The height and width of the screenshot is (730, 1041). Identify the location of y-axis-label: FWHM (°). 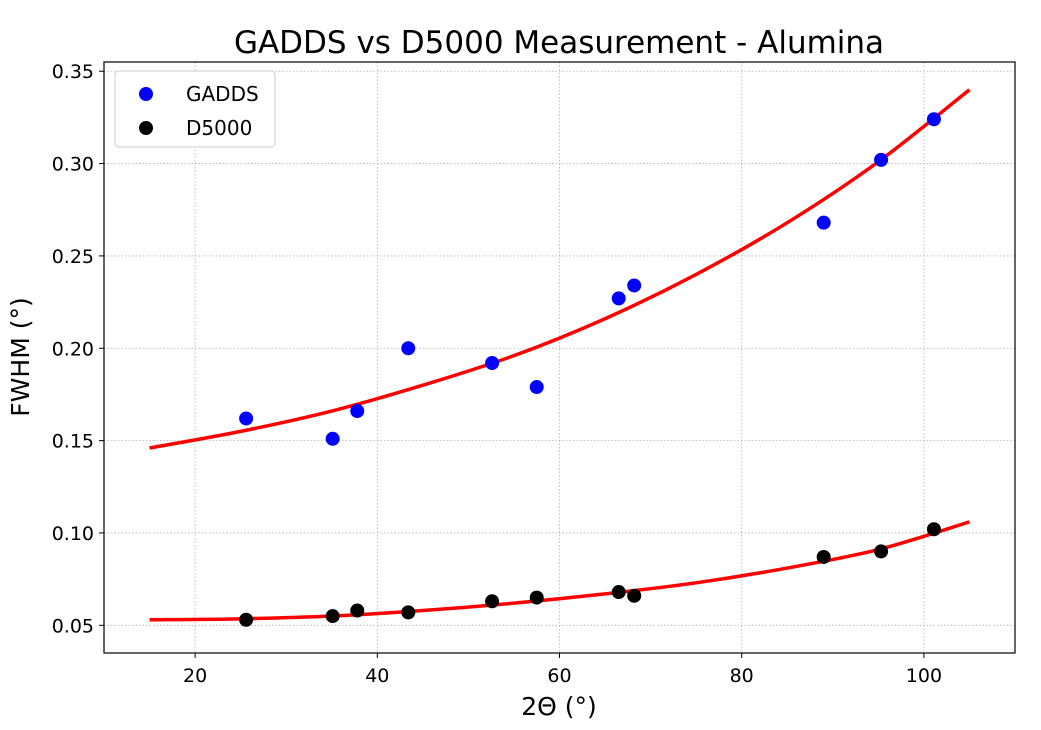
(20, 356).